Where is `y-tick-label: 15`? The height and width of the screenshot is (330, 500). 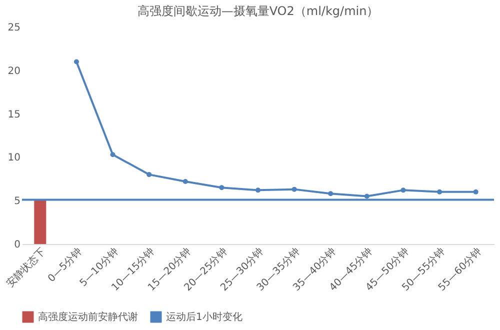 y-tick-label: 15 is located at coordinates (14, 114).